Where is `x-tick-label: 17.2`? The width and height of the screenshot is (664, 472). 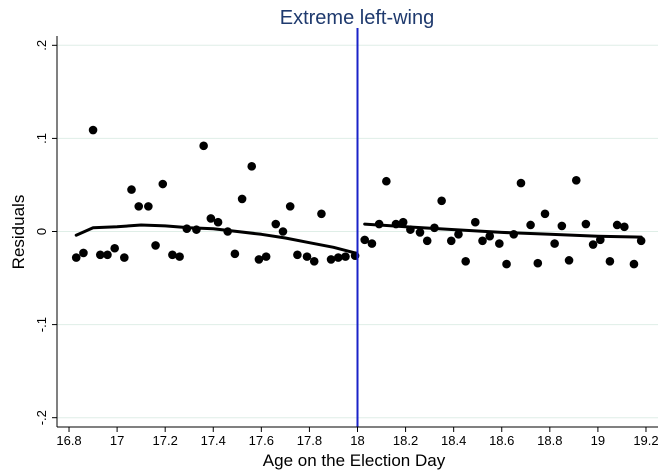
x-tick-label: 17.2 is located at coordinates (165, 440).